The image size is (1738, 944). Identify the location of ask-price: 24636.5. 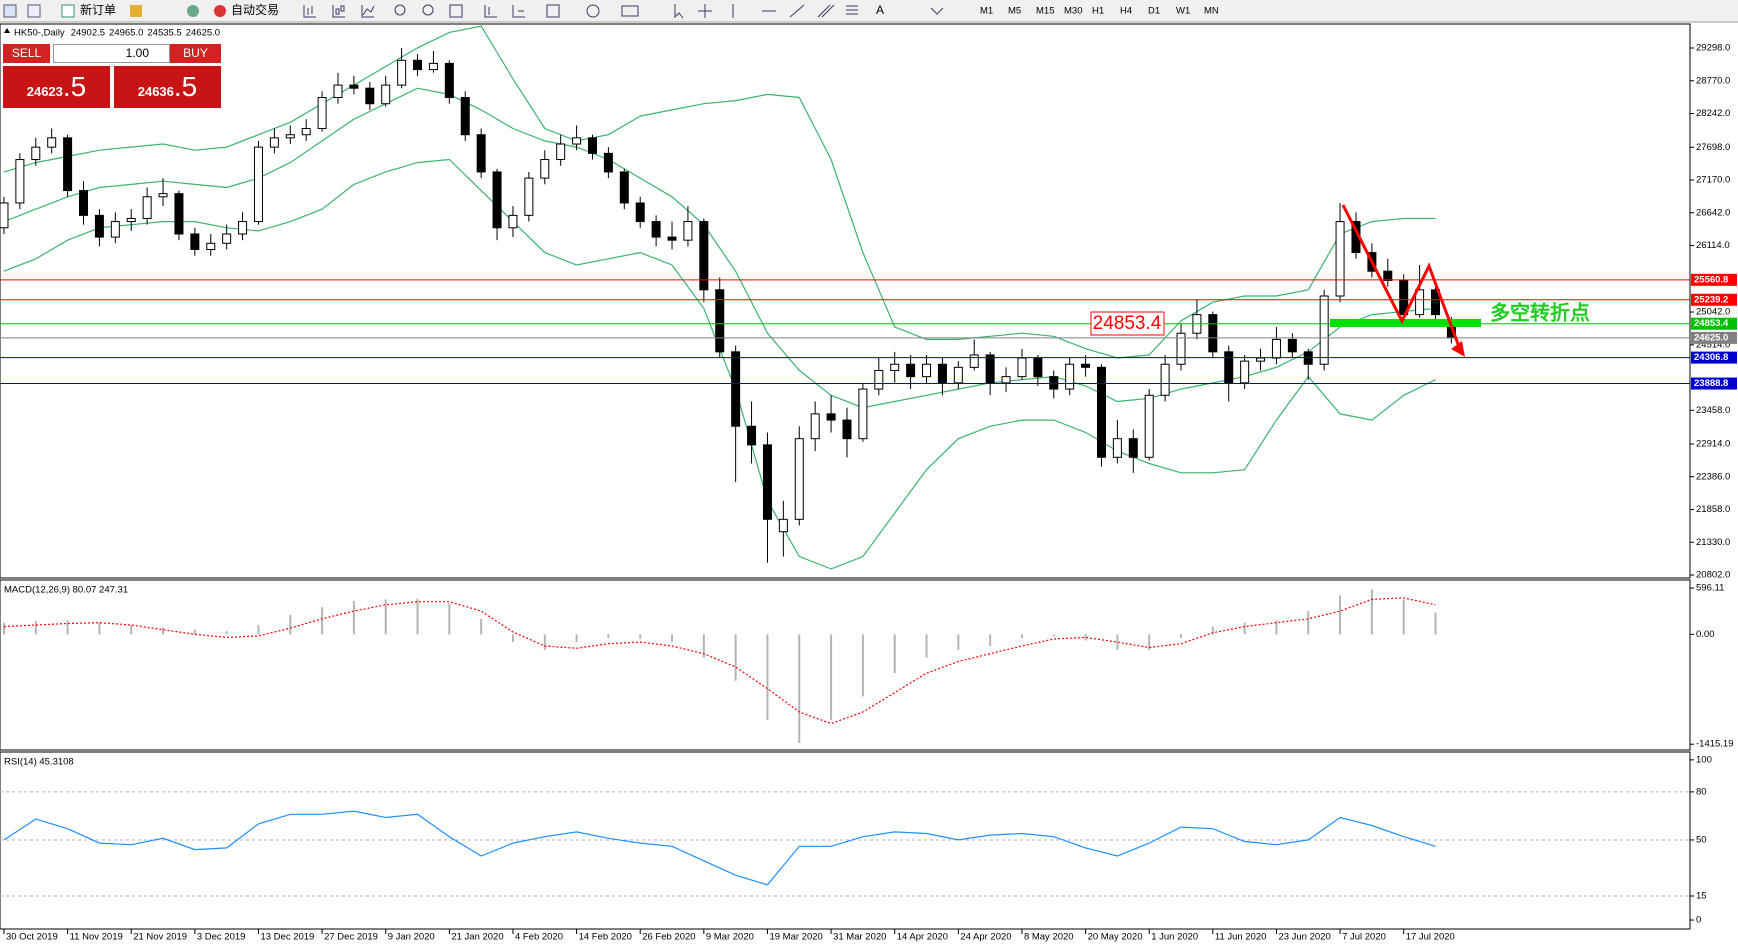
(167, 87).